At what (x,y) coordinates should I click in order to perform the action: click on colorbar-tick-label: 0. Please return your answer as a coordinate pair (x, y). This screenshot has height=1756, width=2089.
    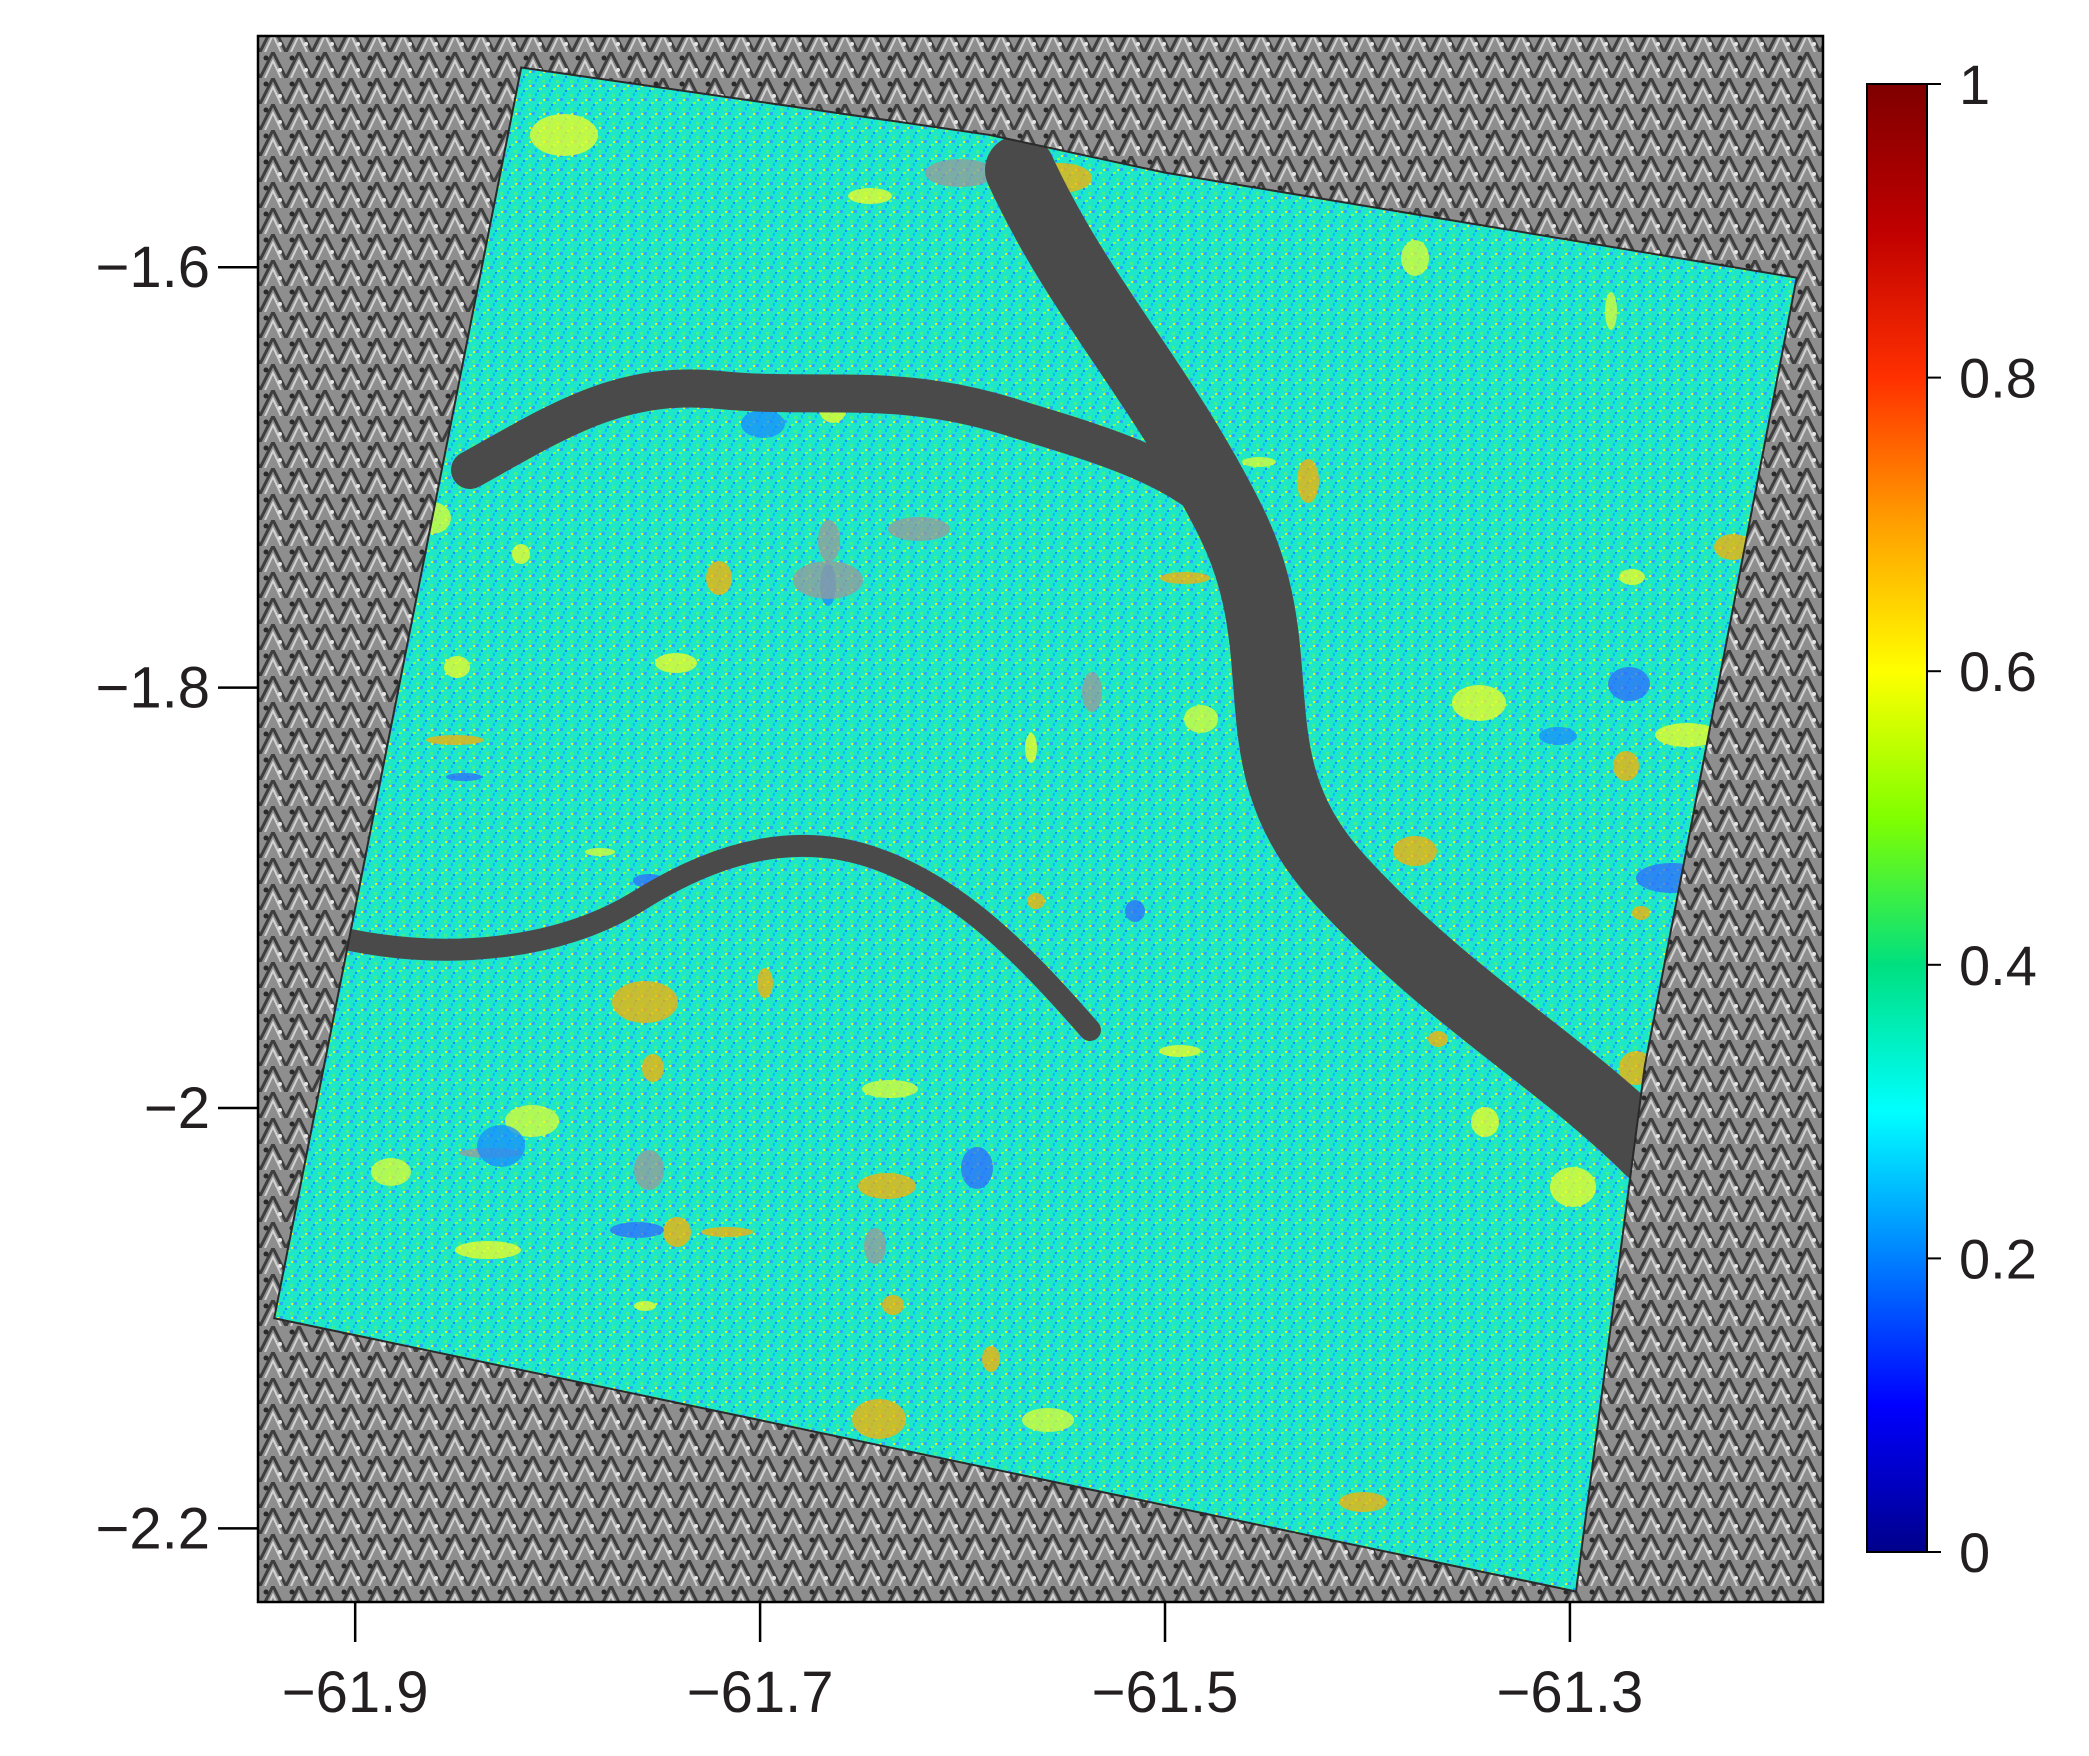
    Looking at the image, I should click on (1974, 1552).